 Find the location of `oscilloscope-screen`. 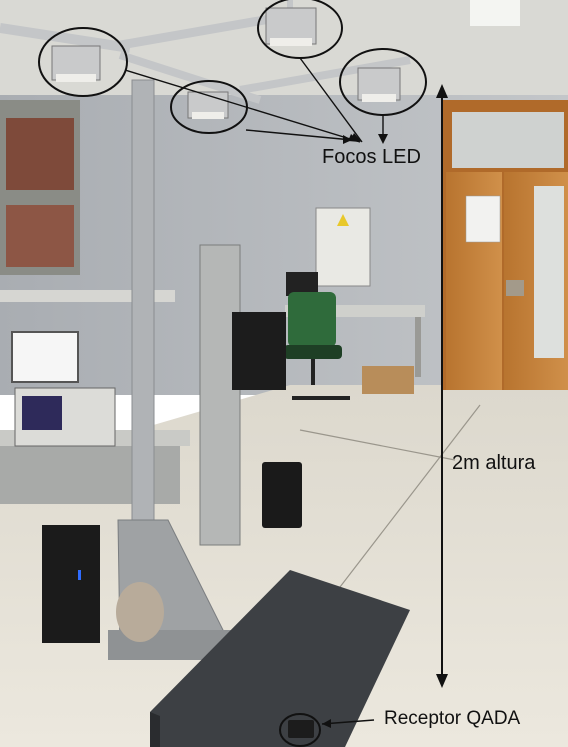

oscilloscope-screen is located at coordinates (42, 413).